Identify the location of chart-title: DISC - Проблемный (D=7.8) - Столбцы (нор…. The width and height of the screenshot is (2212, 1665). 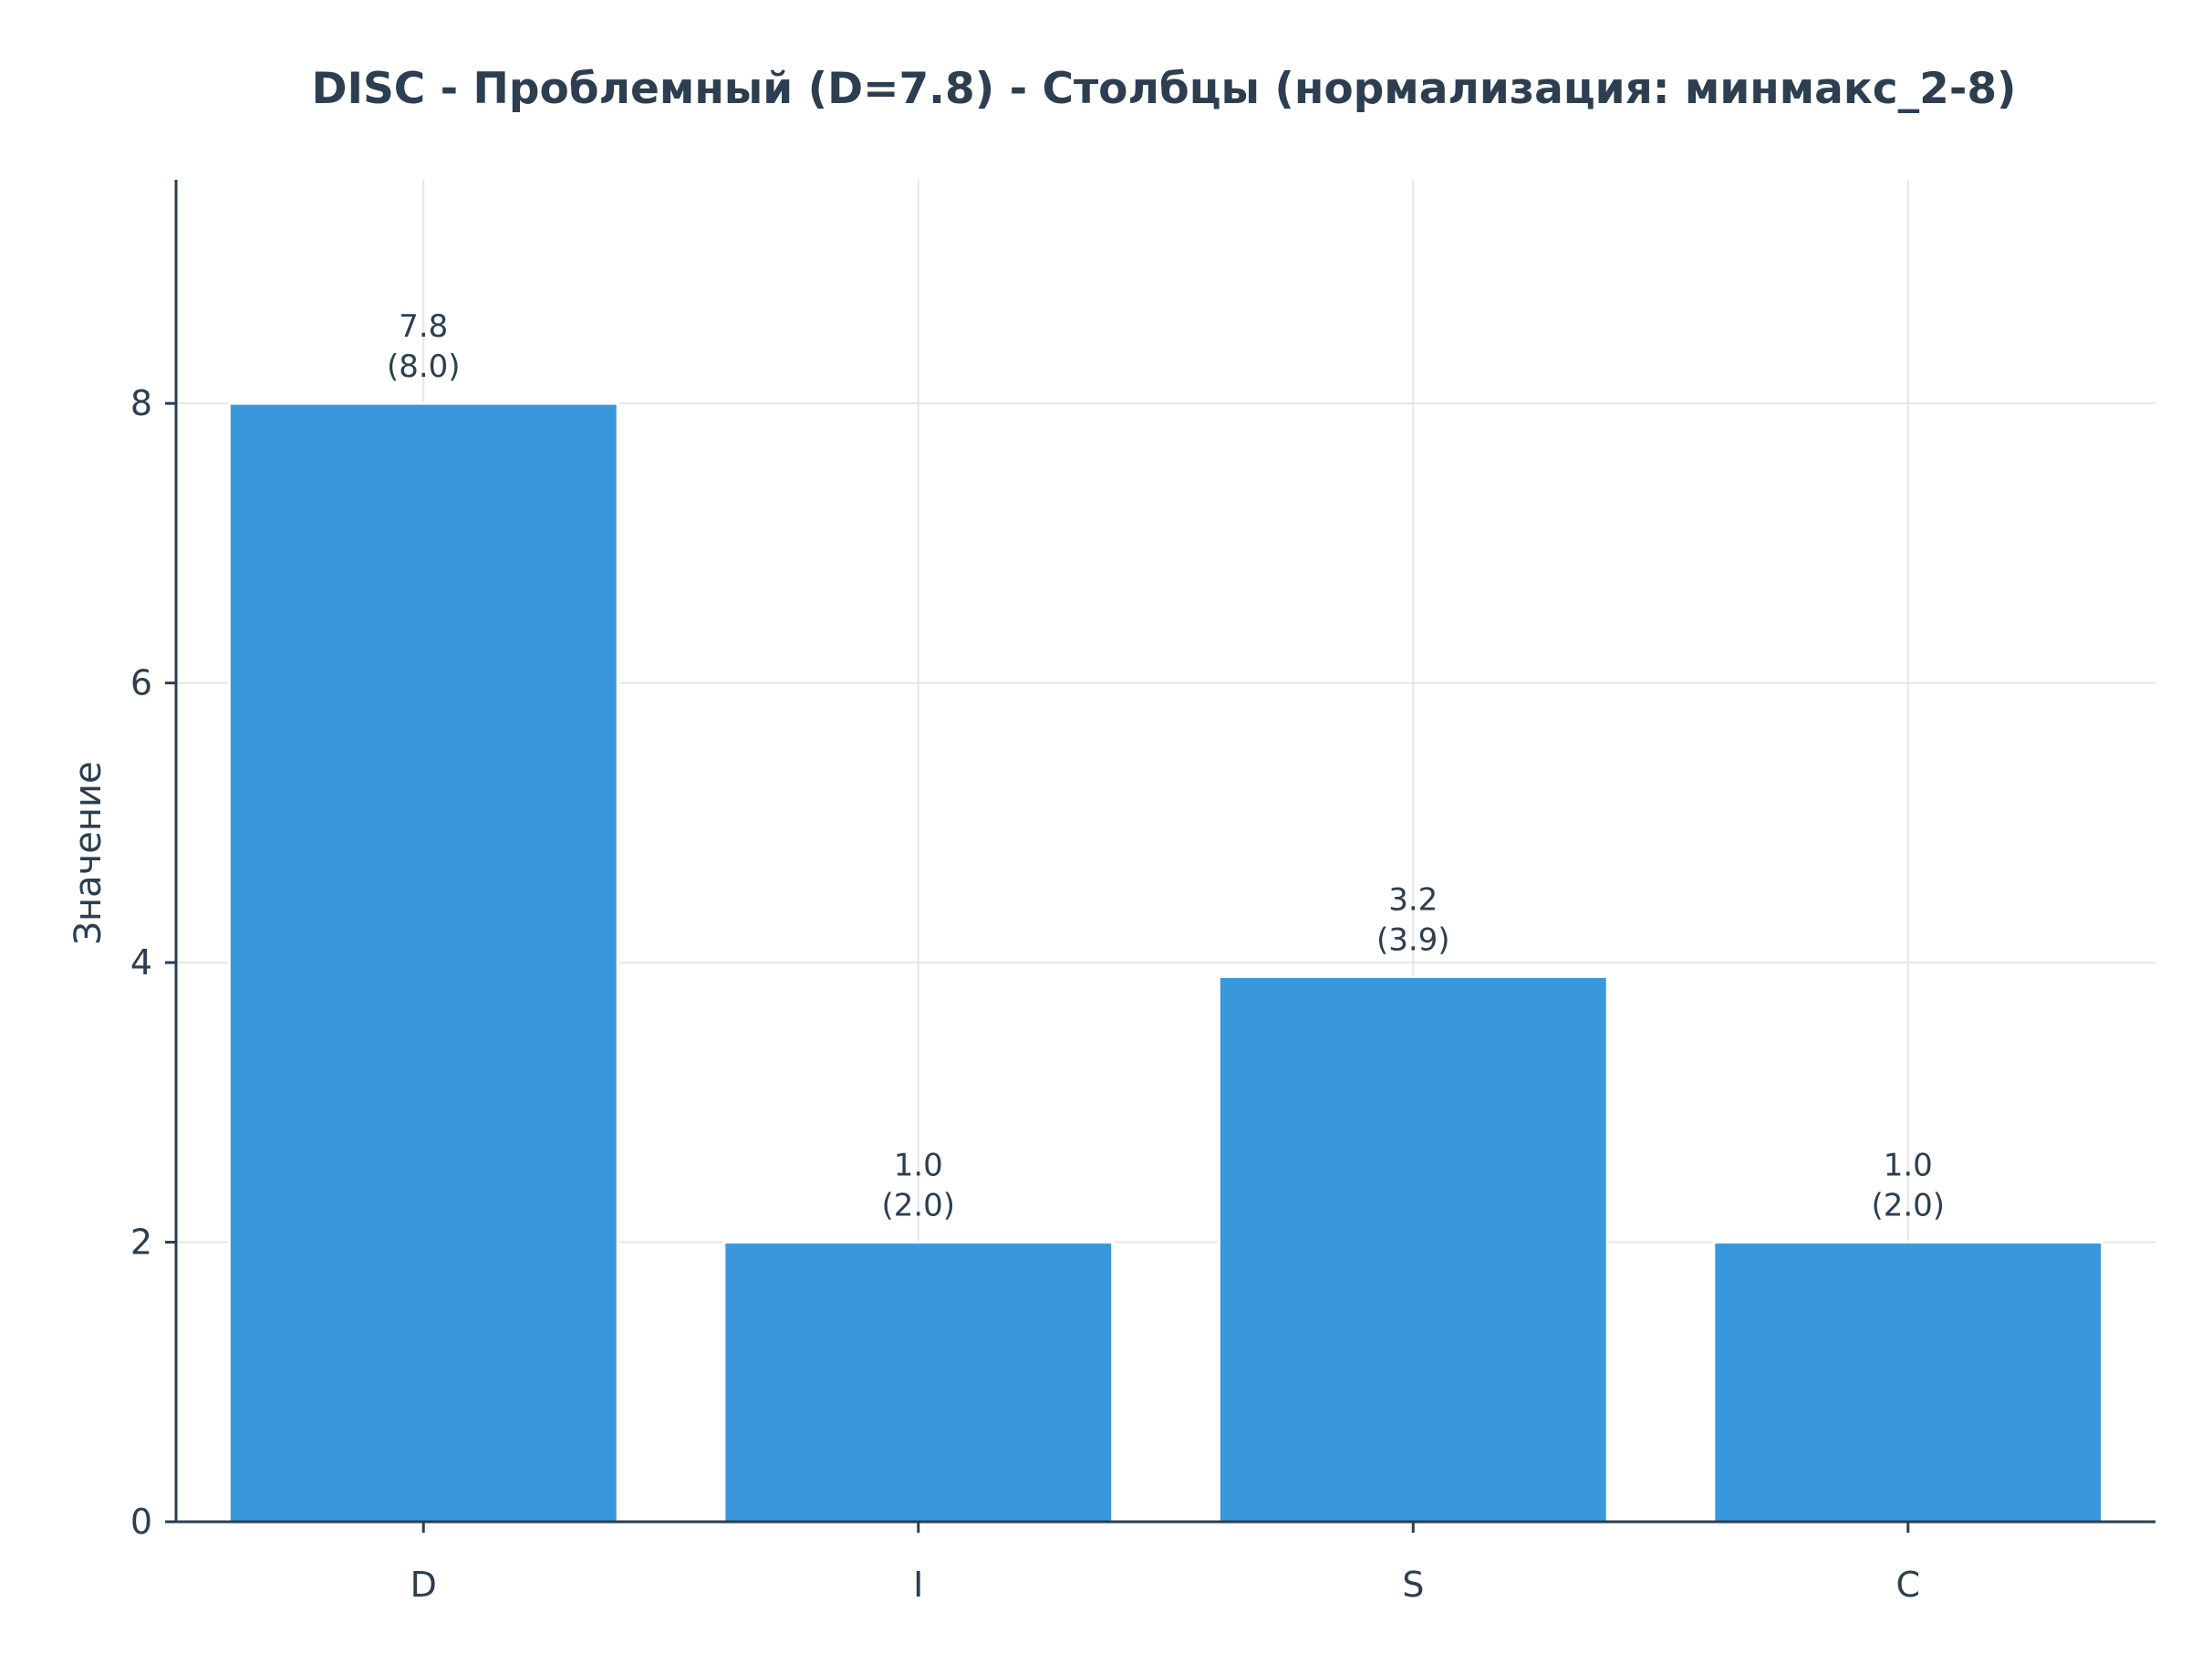
(1163, 89).